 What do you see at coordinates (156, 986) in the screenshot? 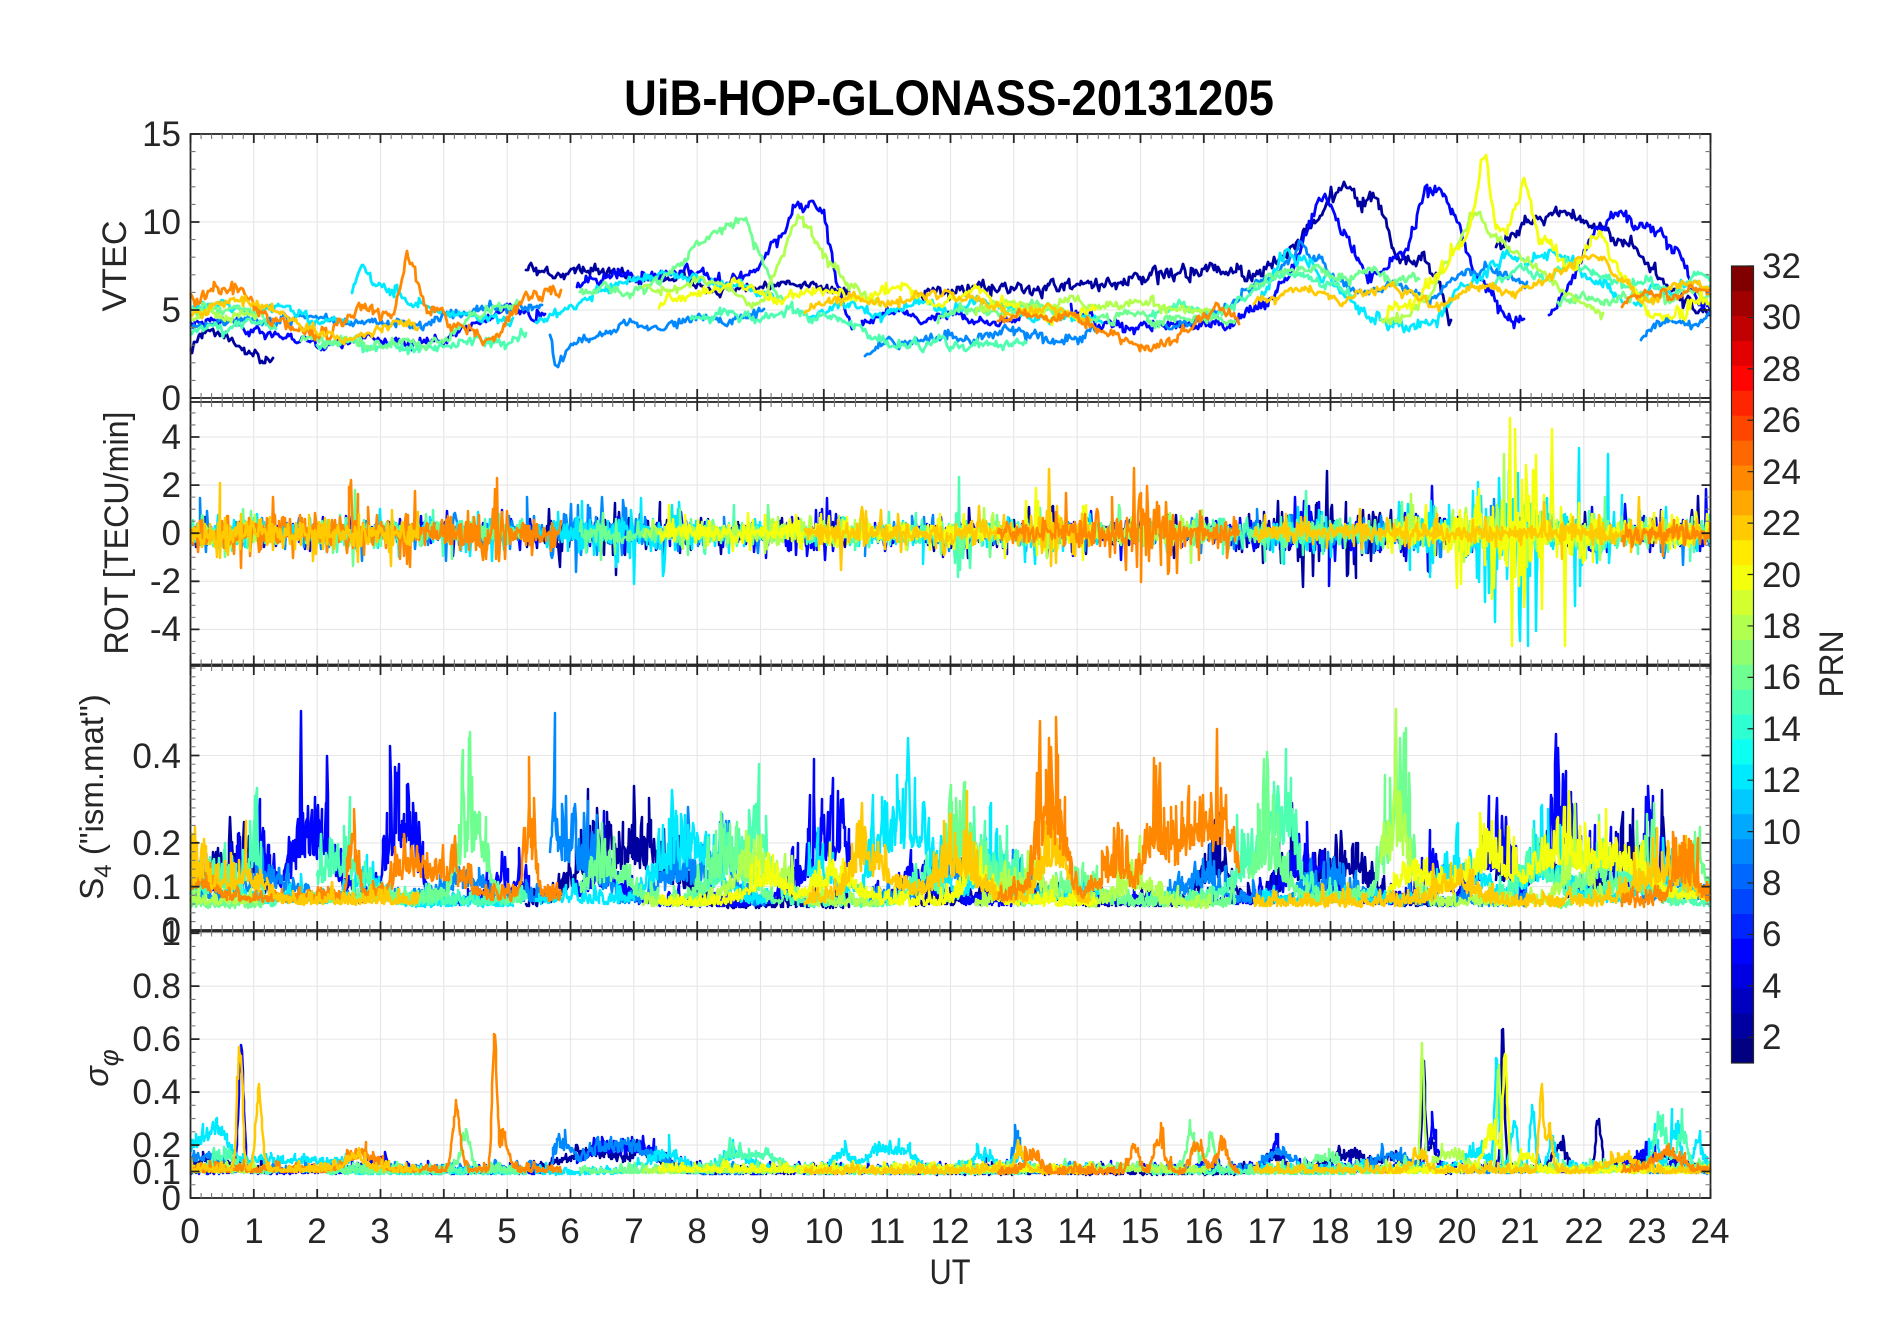
I see `svg-text: 0.8` at bounding box center [156, 986].